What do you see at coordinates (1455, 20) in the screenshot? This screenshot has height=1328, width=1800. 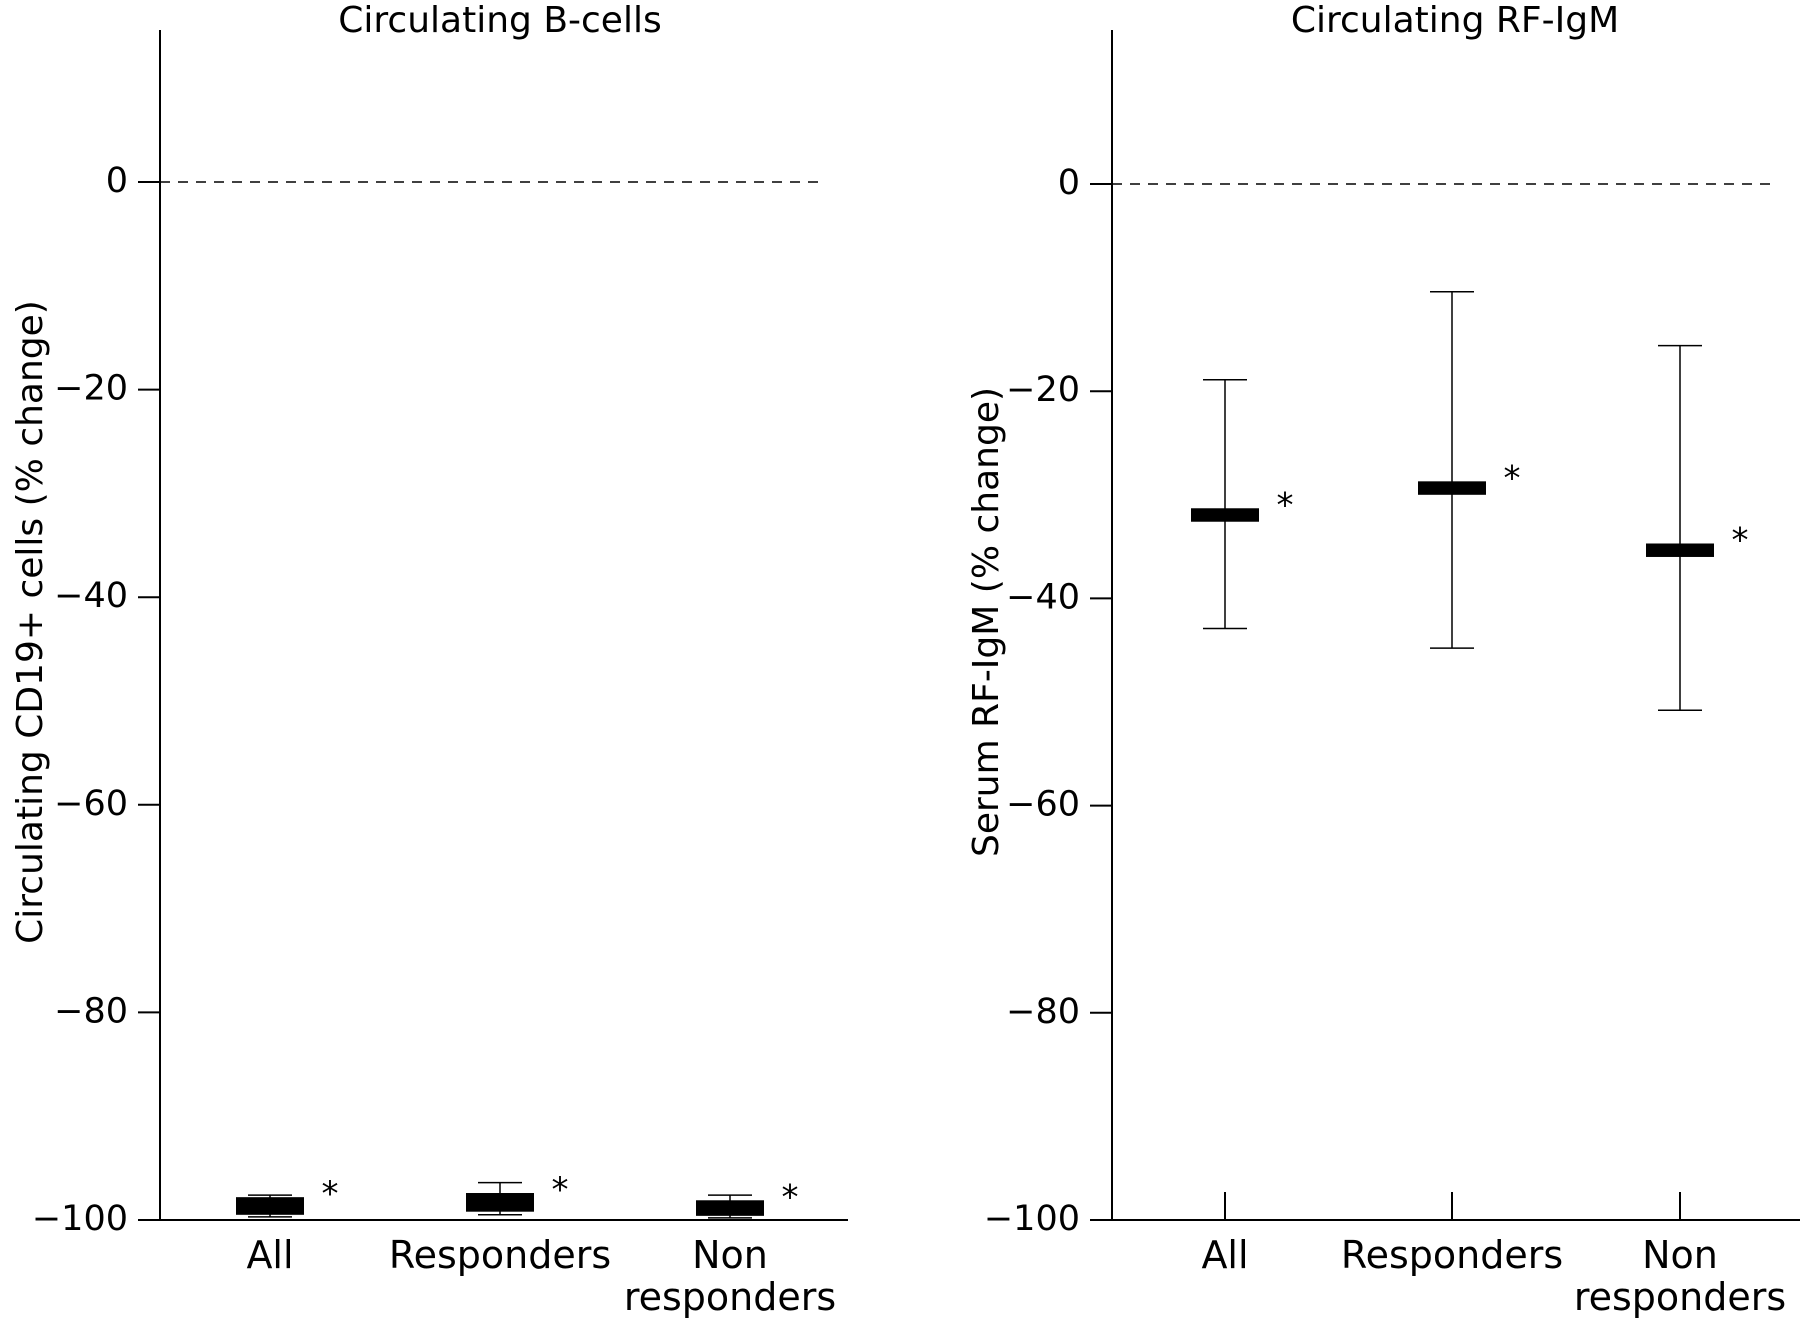 I see `chart-title: Circulating RF-IgM` at bounding box center [1455, 20].